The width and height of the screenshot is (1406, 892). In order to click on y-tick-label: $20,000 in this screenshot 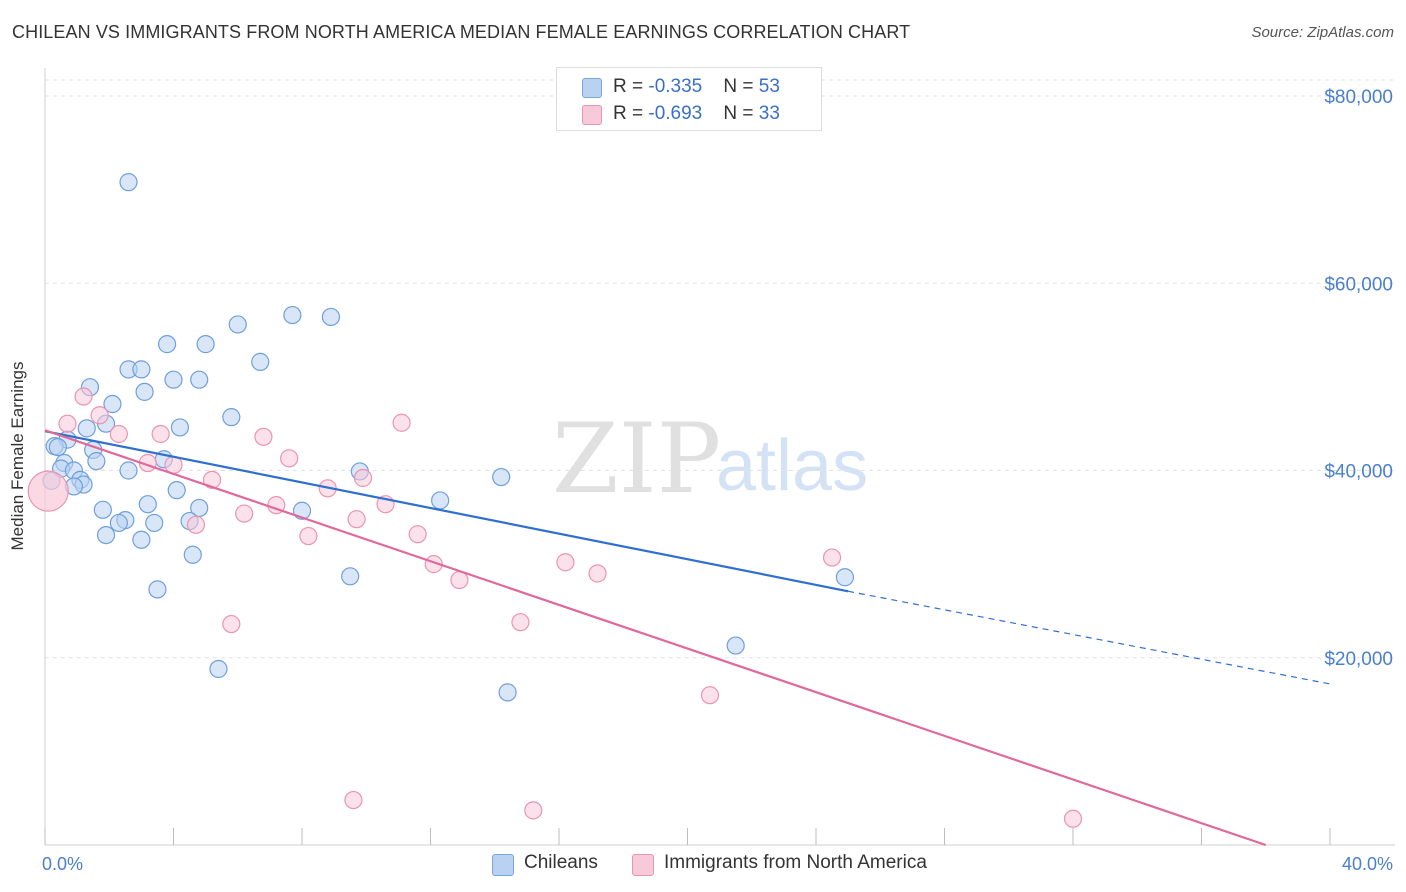, I will do `click(1358, 659)`.